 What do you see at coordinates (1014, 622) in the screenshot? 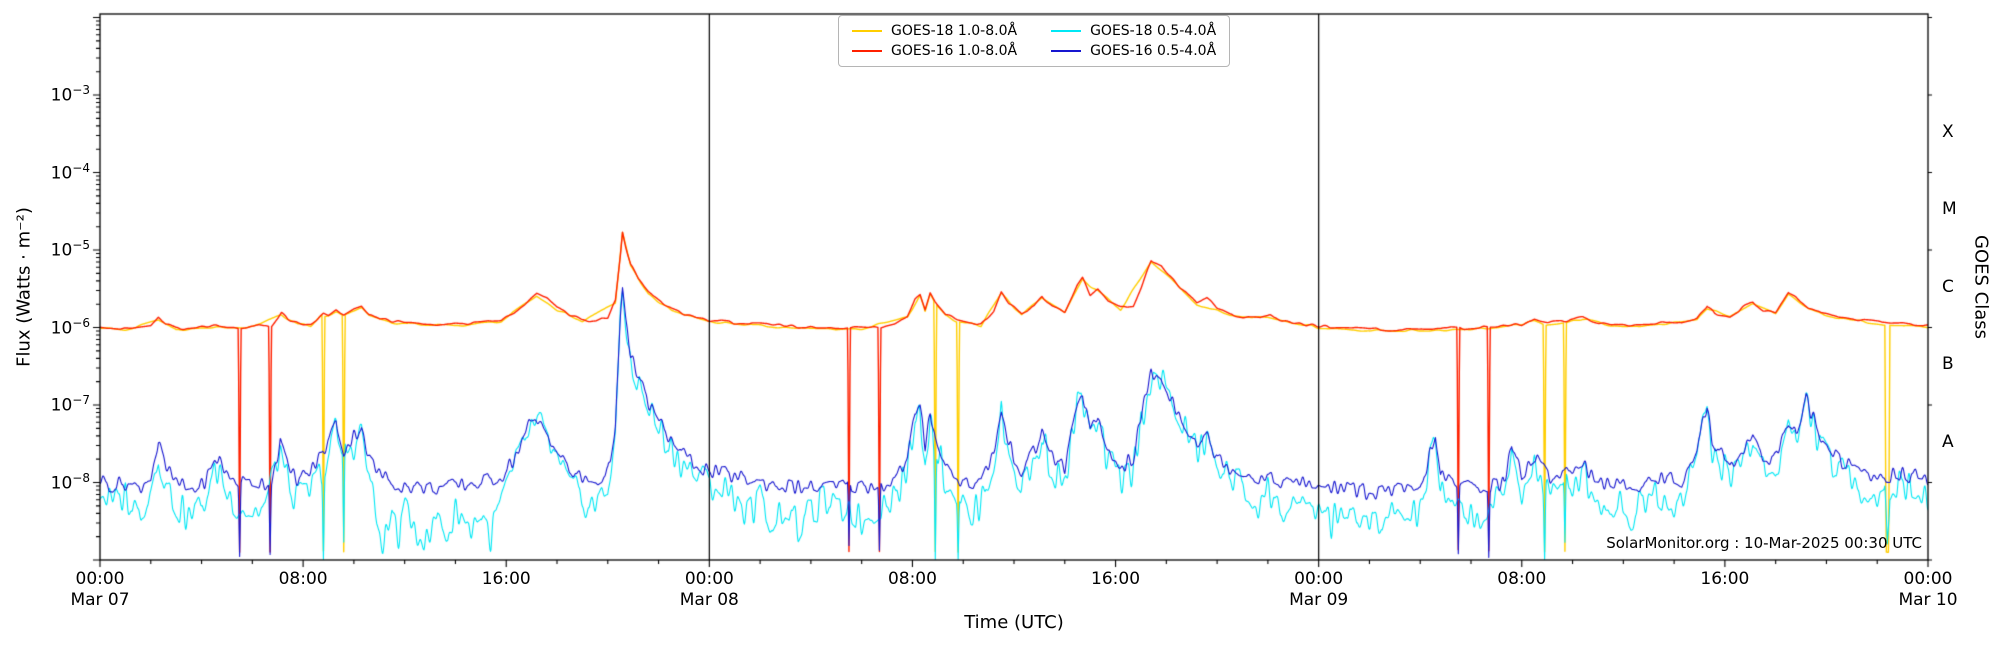
I see `x-axis-label: Time (UTC)` at bounding box center [1014, 622].